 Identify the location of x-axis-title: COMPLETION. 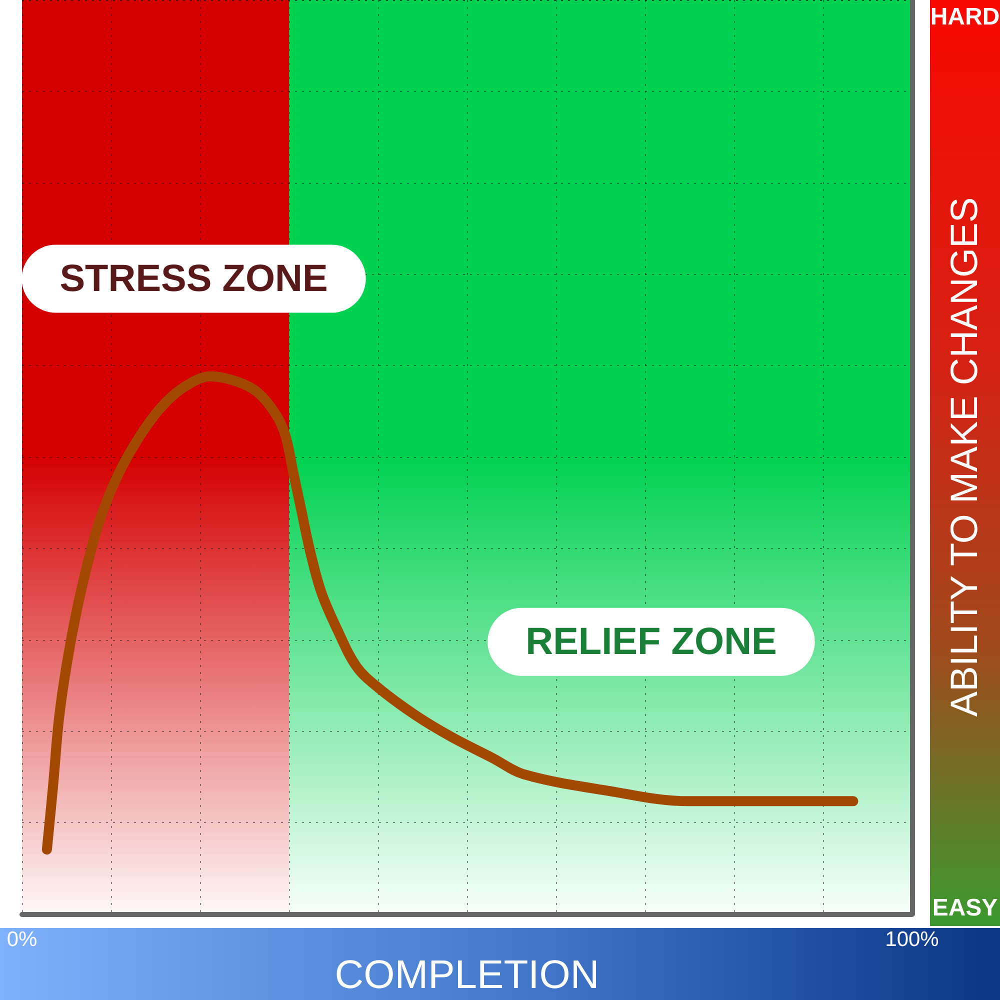
(467, 975).